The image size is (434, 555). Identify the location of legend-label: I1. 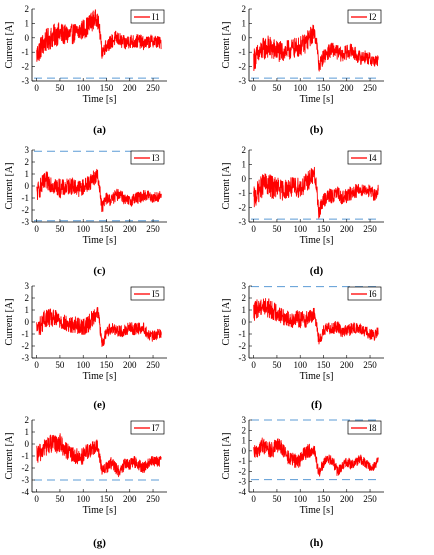
(156, 17).